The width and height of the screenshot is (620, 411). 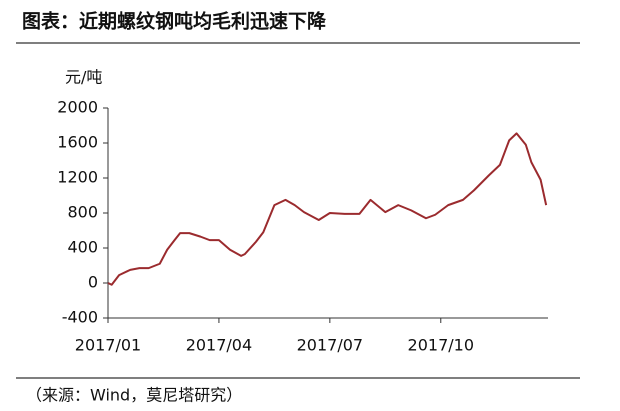 I want to click on x-tick-label: 2017/04, so click(x=219, y=345).